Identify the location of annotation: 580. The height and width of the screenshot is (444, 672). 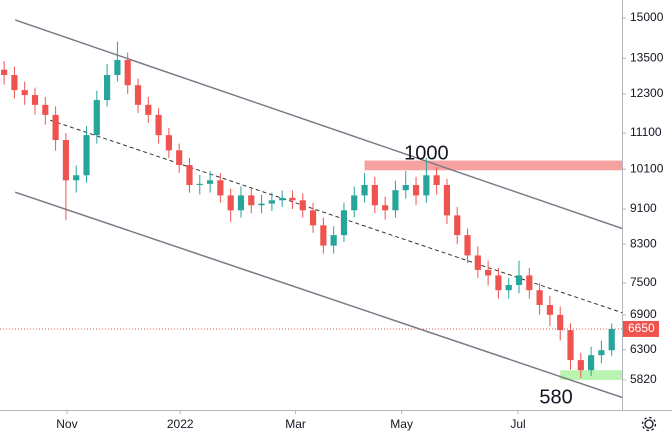
(555, 397).